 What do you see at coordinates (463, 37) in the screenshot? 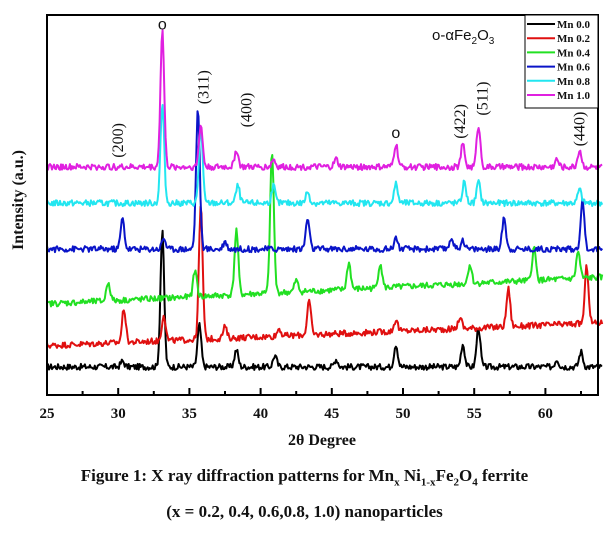
I see `phase-label: o-αFe2O3` at bounding box center [463, 37].